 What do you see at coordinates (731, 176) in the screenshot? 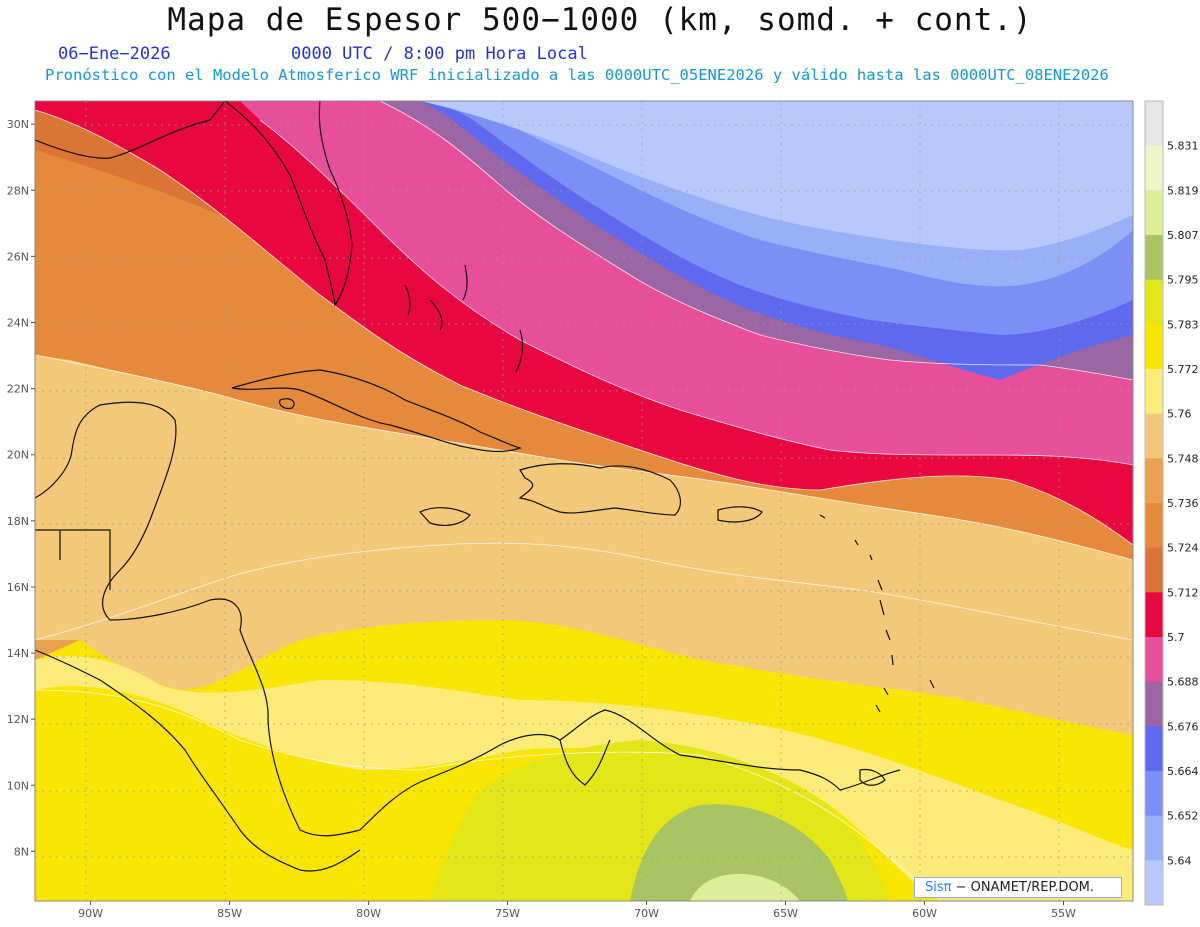
I see `band-lt-5.64` at bounding box center [731, 176].